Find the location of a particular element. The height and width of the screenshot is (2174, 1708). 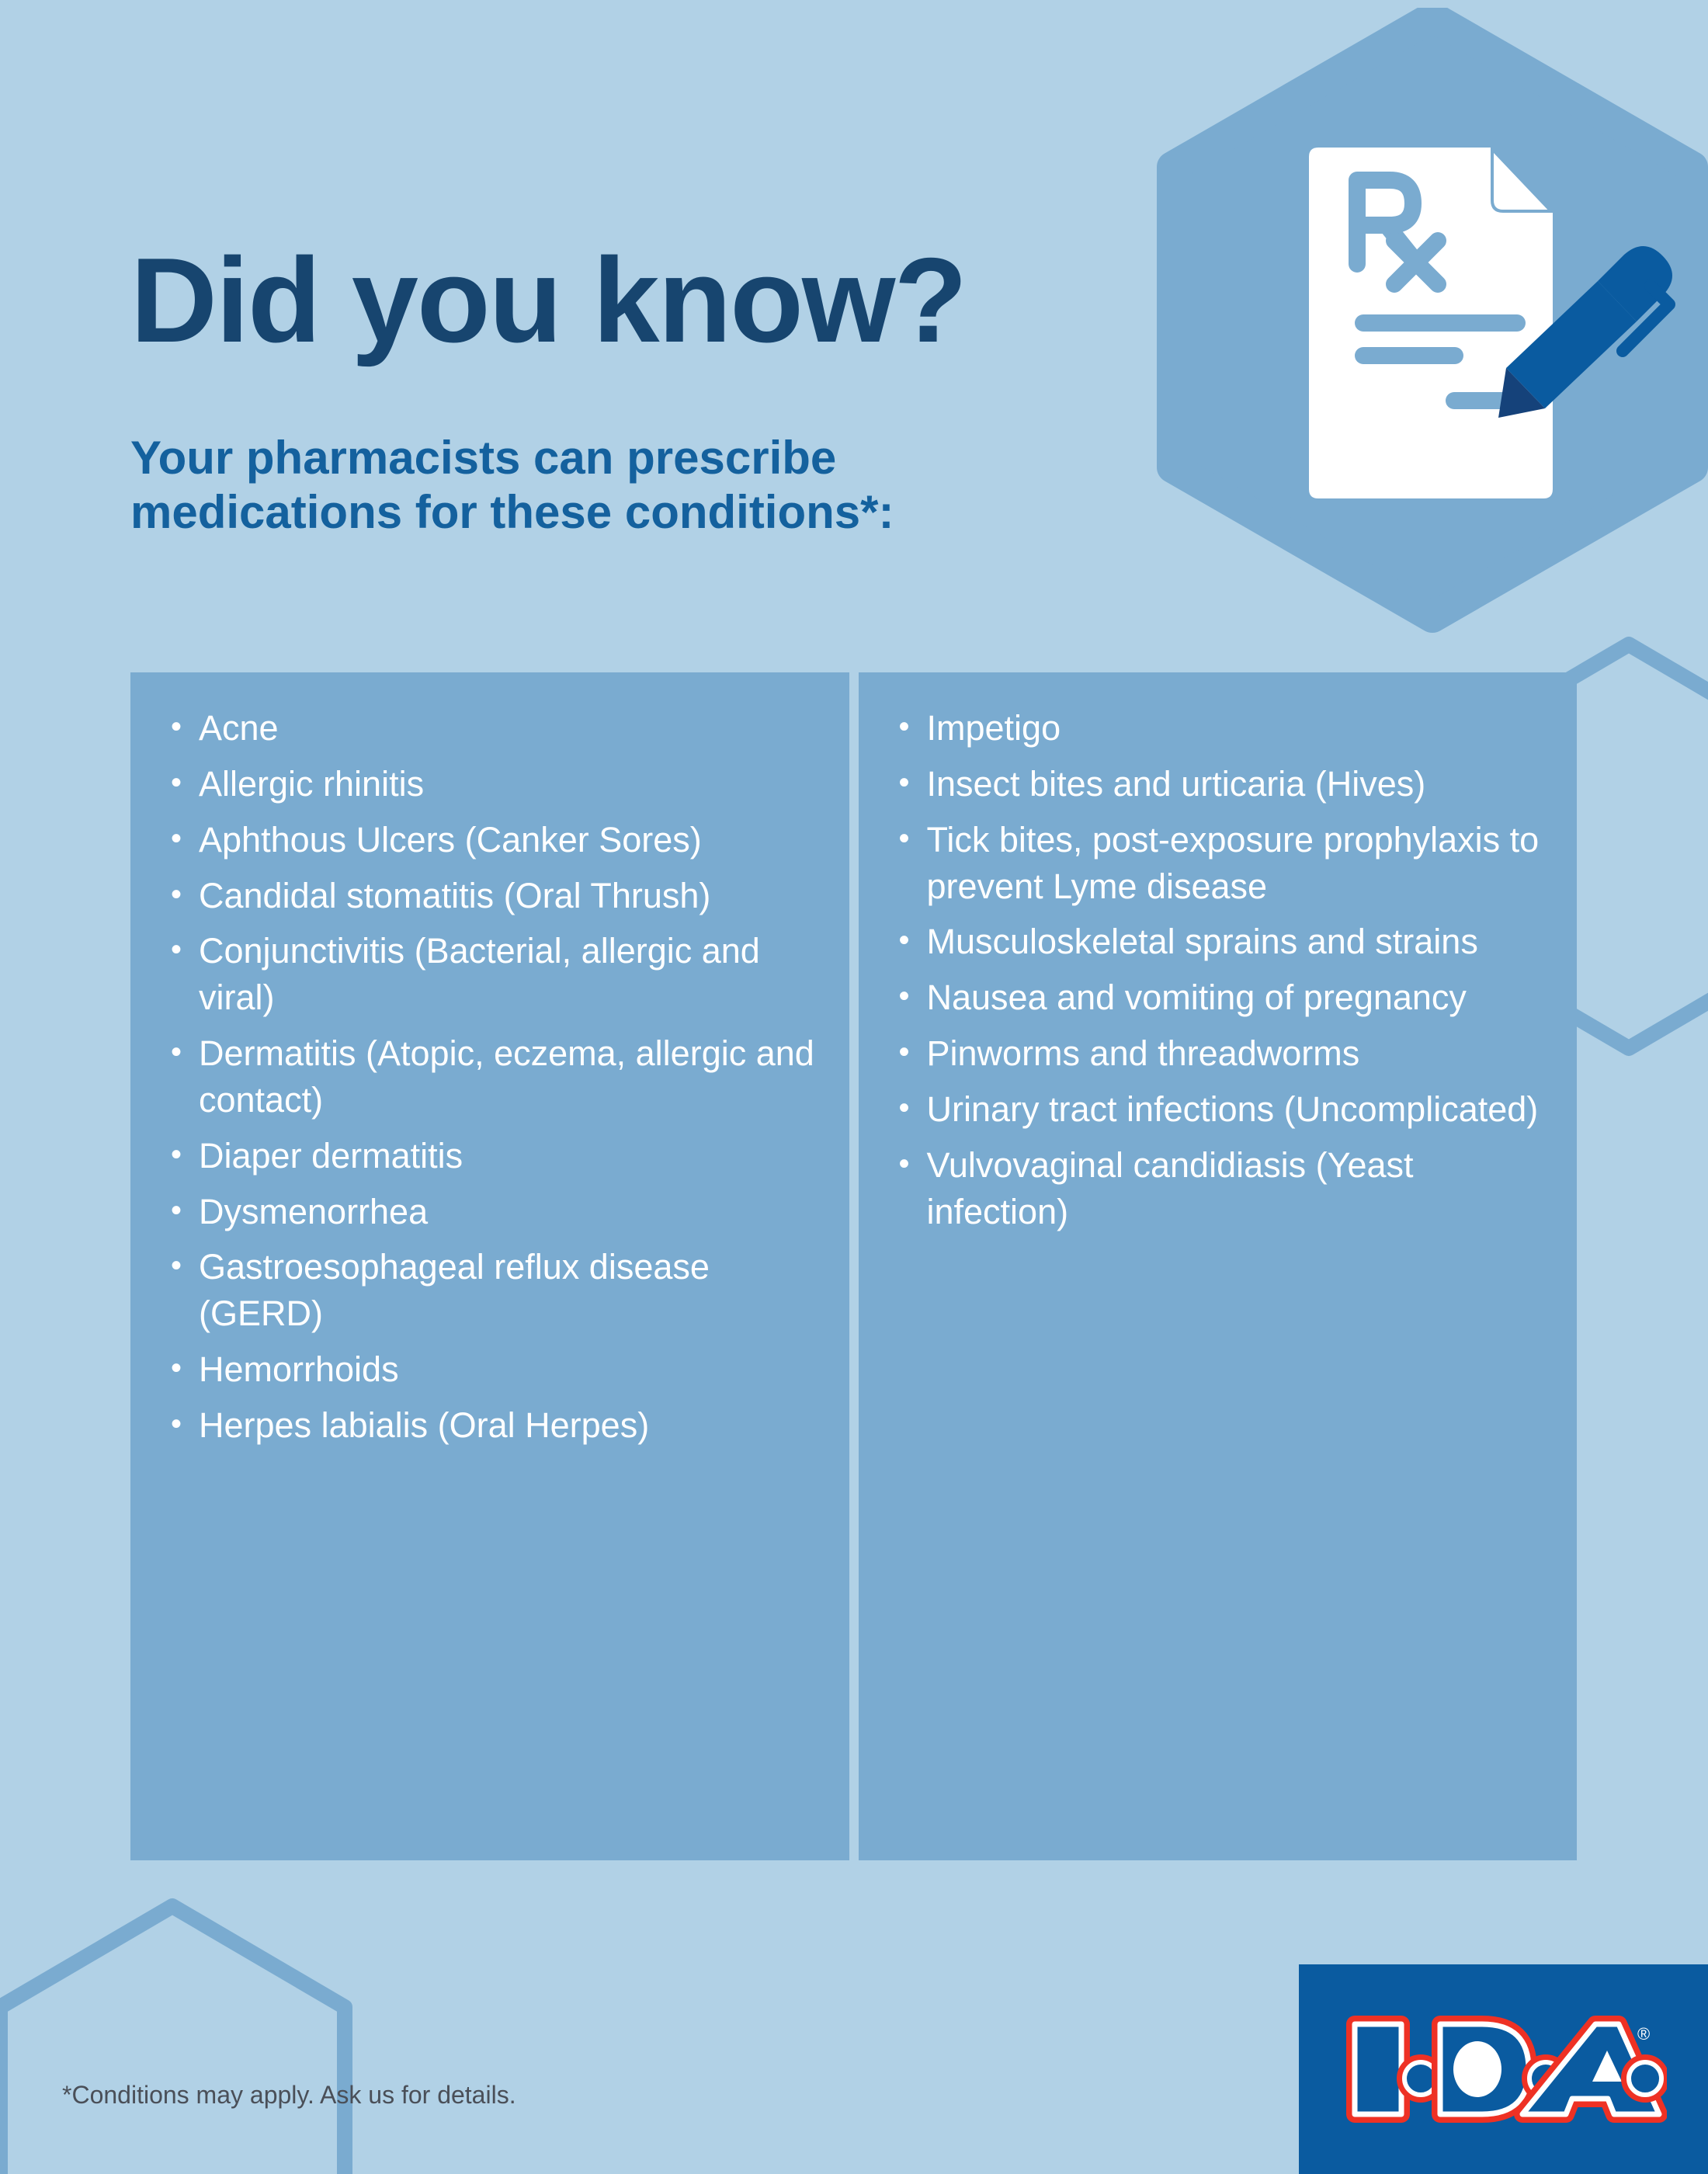

condition-list-item: Dysmenorrhea is located at coordinates (490, 1211).